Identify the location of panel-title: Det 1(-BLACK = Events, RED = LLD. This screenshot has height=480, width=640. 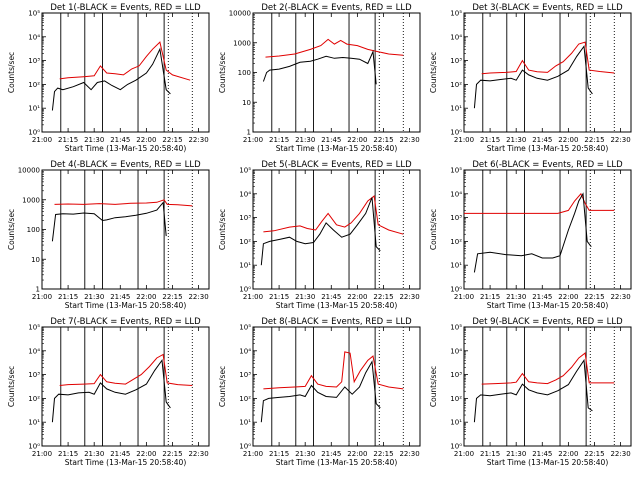
(125, 8).